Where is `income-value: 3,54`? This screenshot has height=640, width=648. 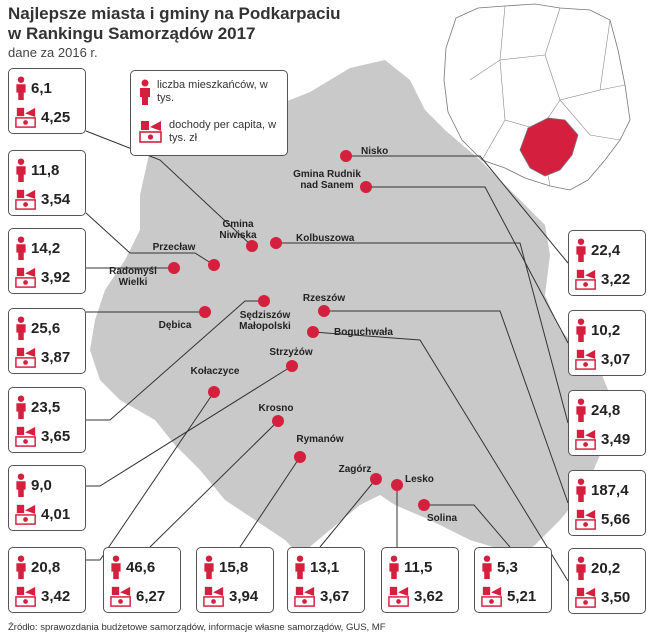 income-value: 3,54 is located at coordinates (56, 199).